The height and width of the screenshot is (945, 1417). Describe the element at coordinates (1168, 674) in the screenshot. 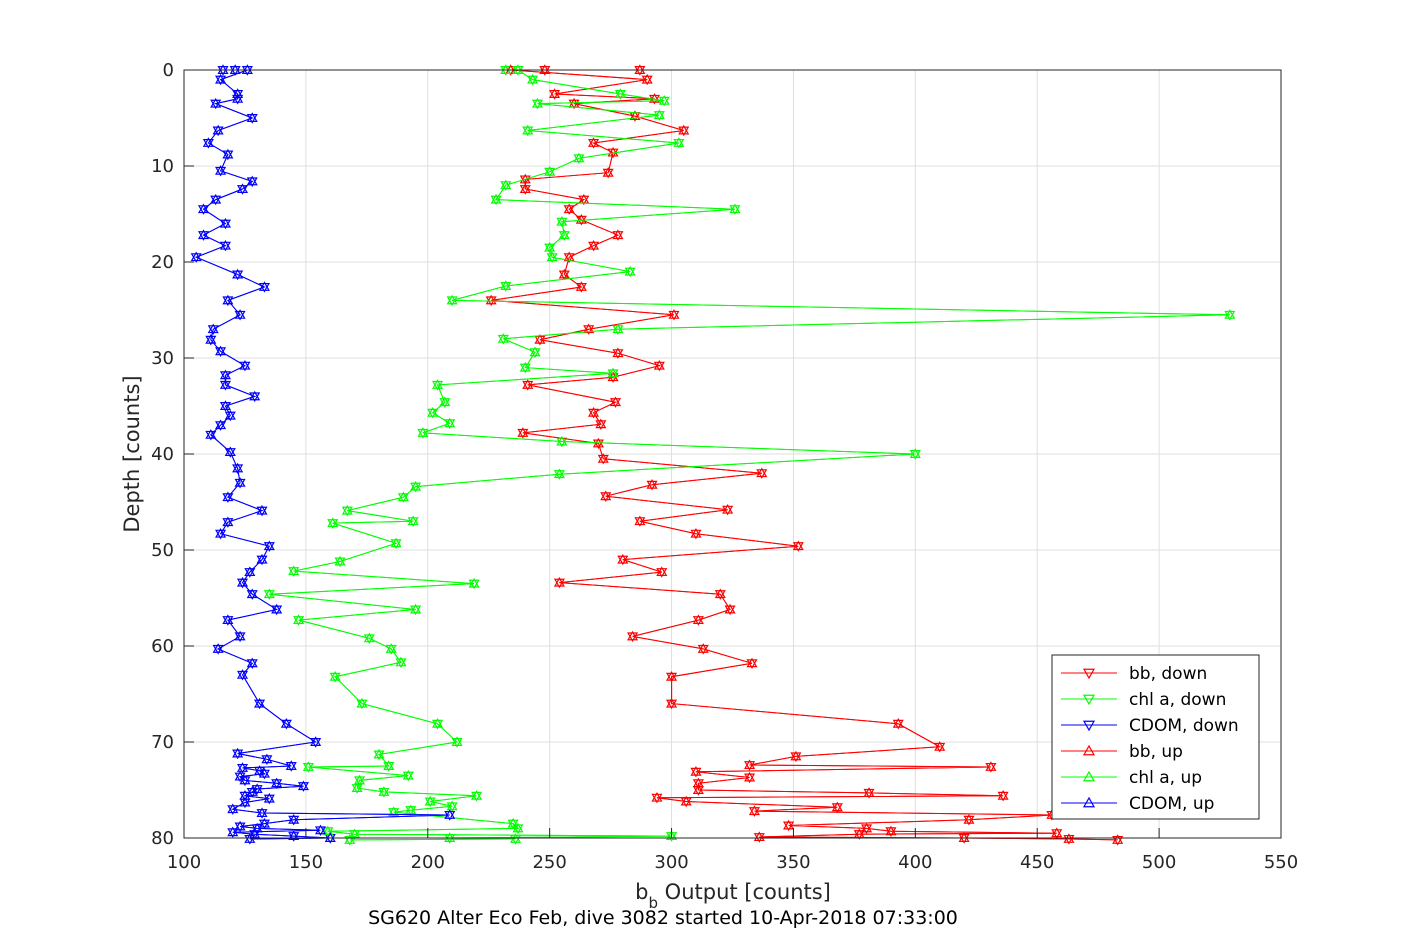

I see `legend-label: bb, down` at that location.